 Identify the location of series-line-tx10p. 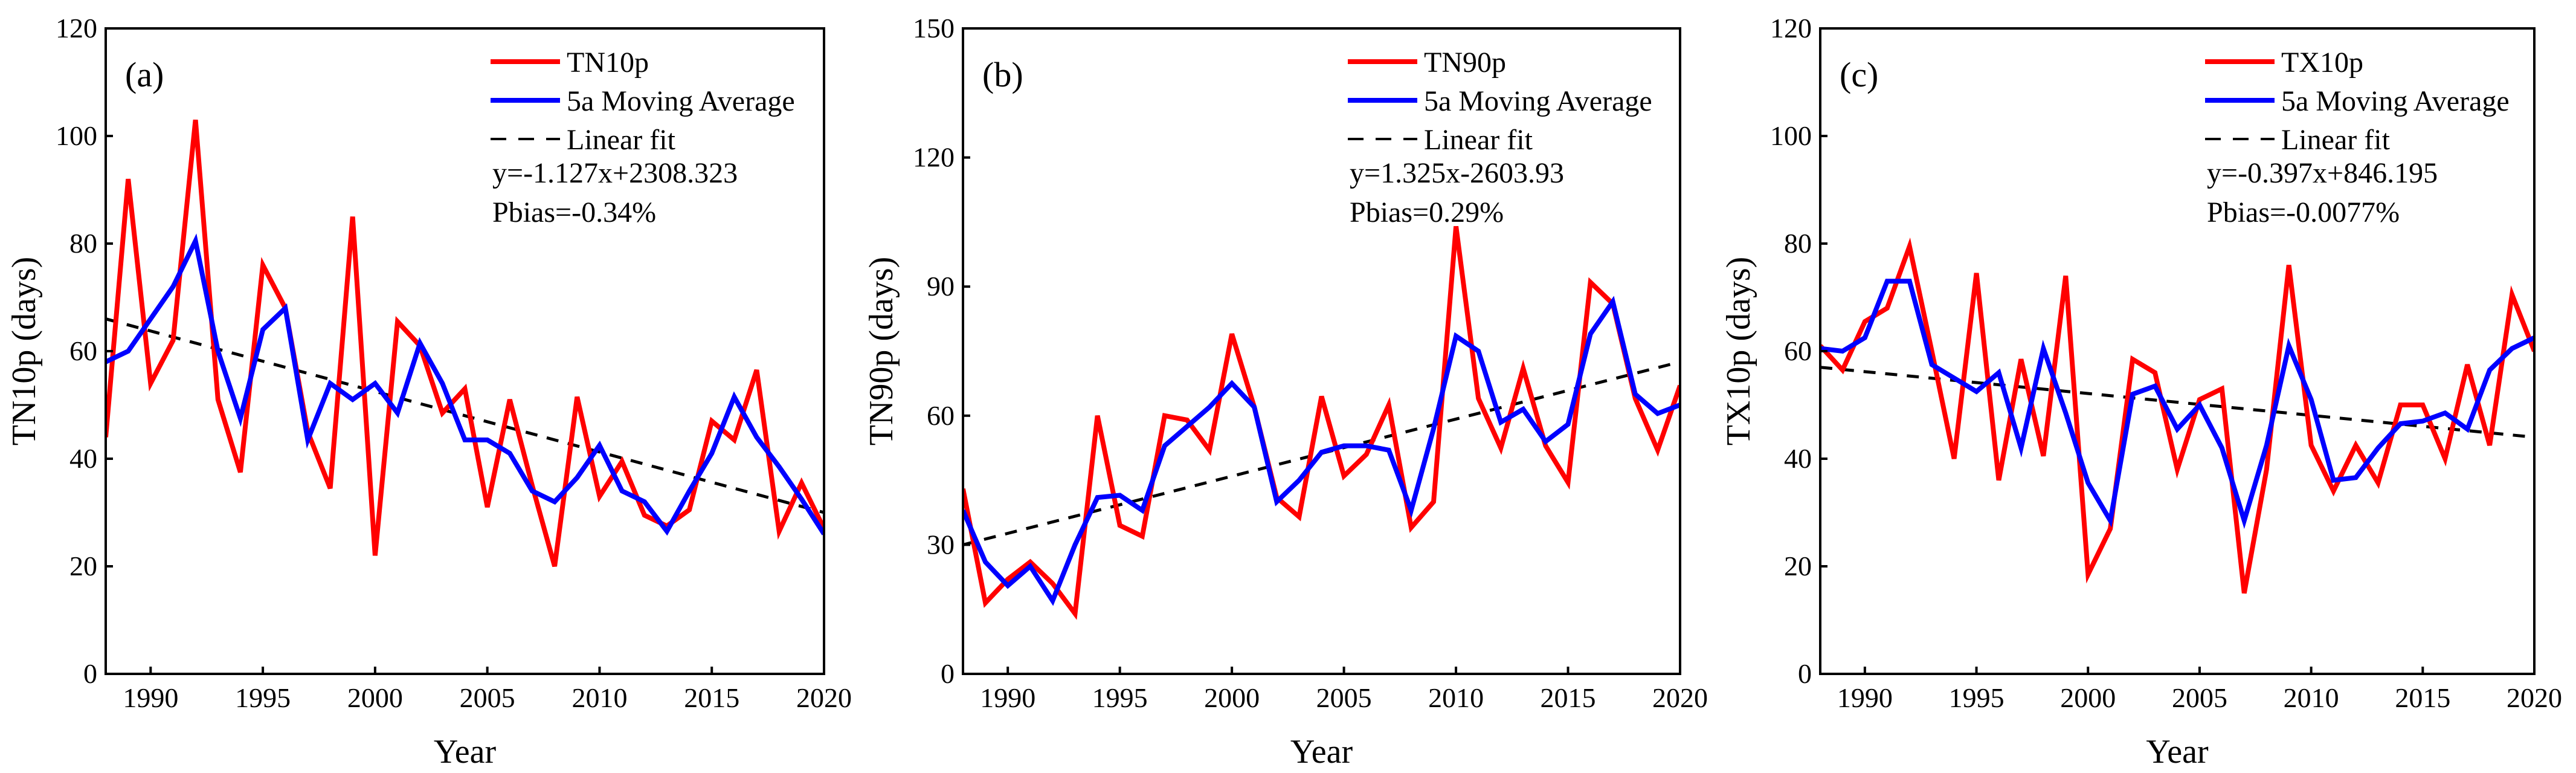
(2177, 416).